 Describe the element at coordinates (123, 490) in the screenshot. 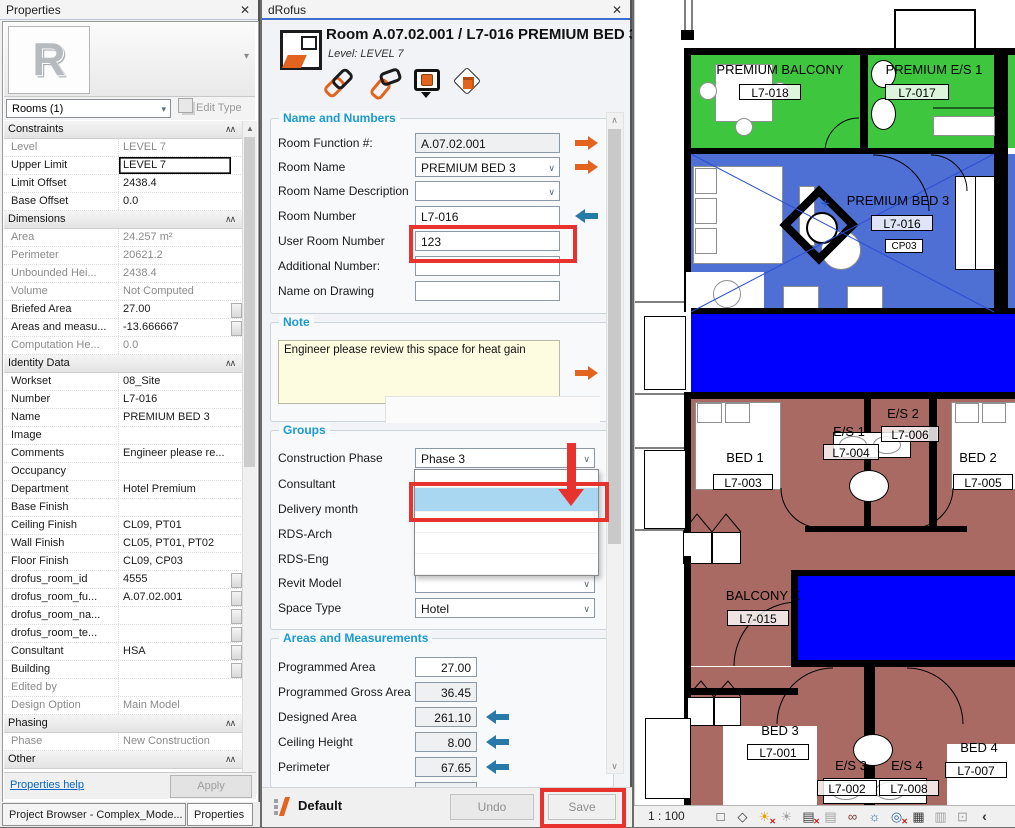

I see `property-row: Department ∧∧ Hotel Premium` at that location.